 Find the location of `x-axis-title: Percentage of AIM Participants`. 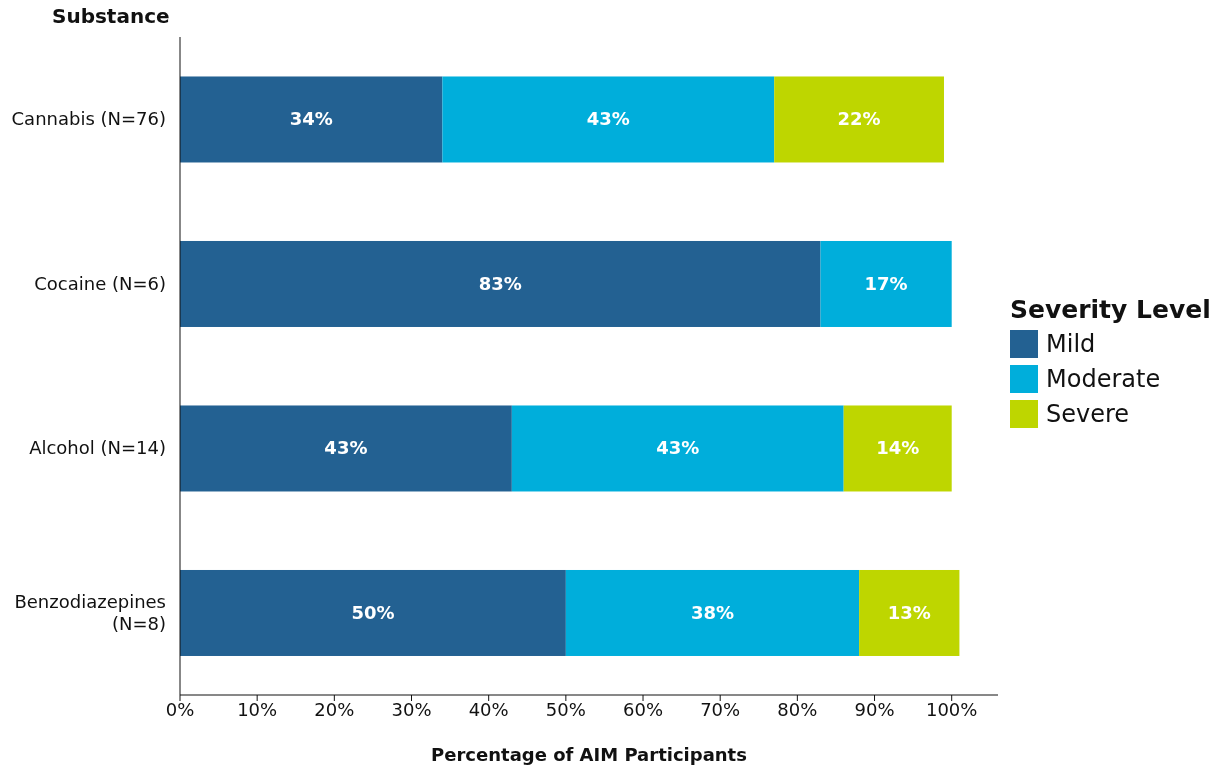

x-axis-title: Percentage of AIM Participants is located at coordinates (589, 754).